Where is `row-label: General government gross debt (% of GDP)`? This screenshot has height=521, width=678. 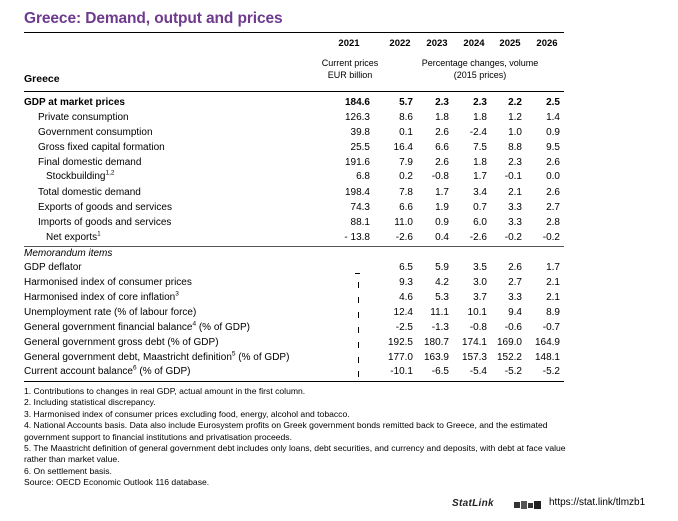 row-label: General government gross debt (% of GDP) is located at coordinates (121, 342).